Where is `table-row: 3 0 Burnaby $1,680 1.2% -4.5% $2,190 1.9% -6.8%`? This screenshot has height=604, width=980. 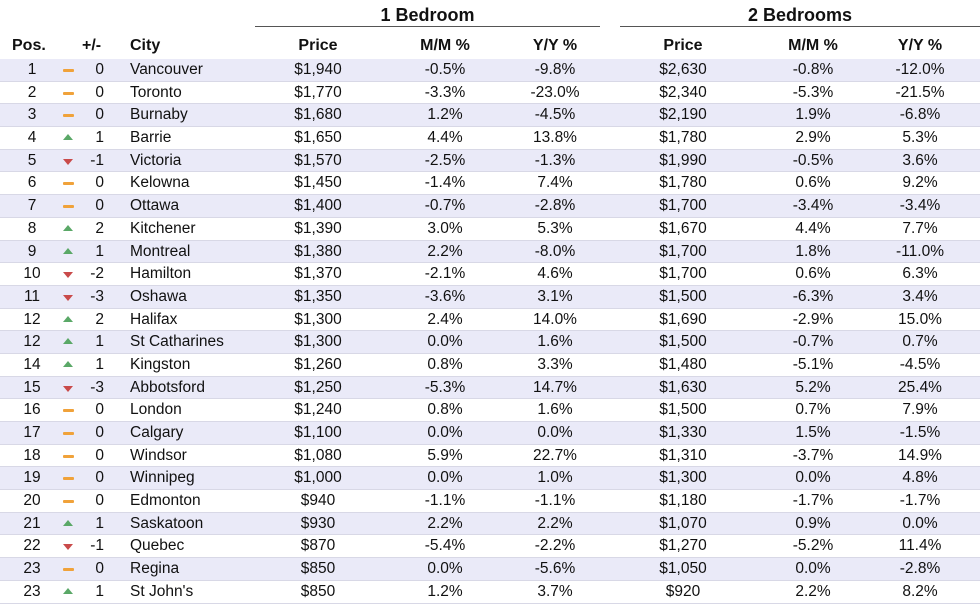 table-row: 3 0 Burnaby $1,680 1.2% -4.5% $2,190 1.9% -6.8% is located at coordinates (490, 116).